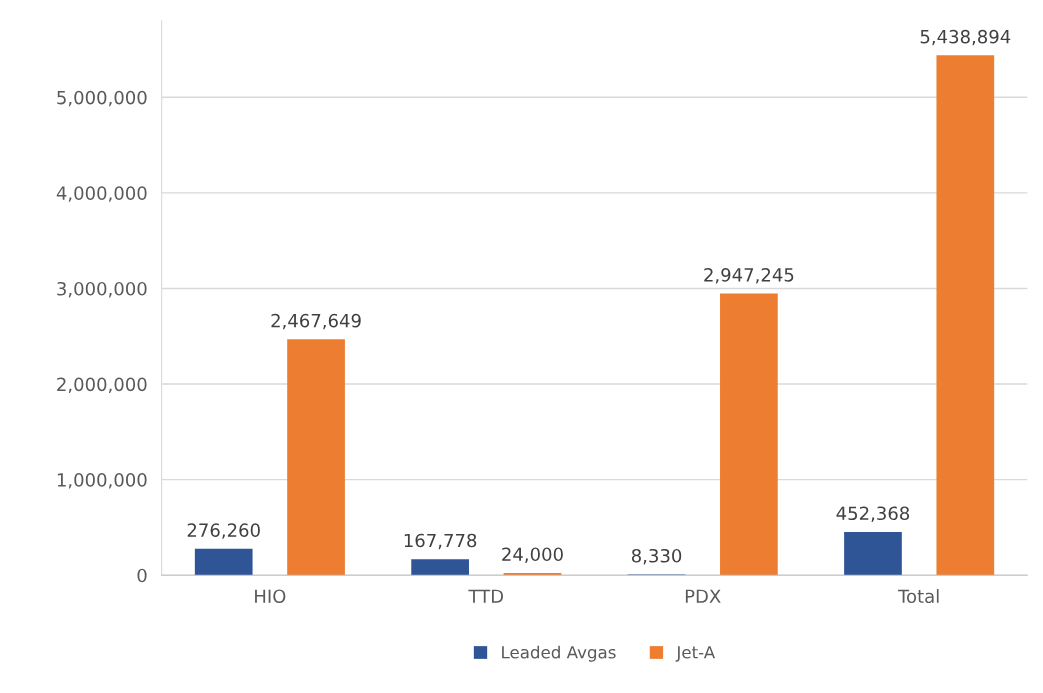  I want to click on data-label: 167,778, so click(440, 541).